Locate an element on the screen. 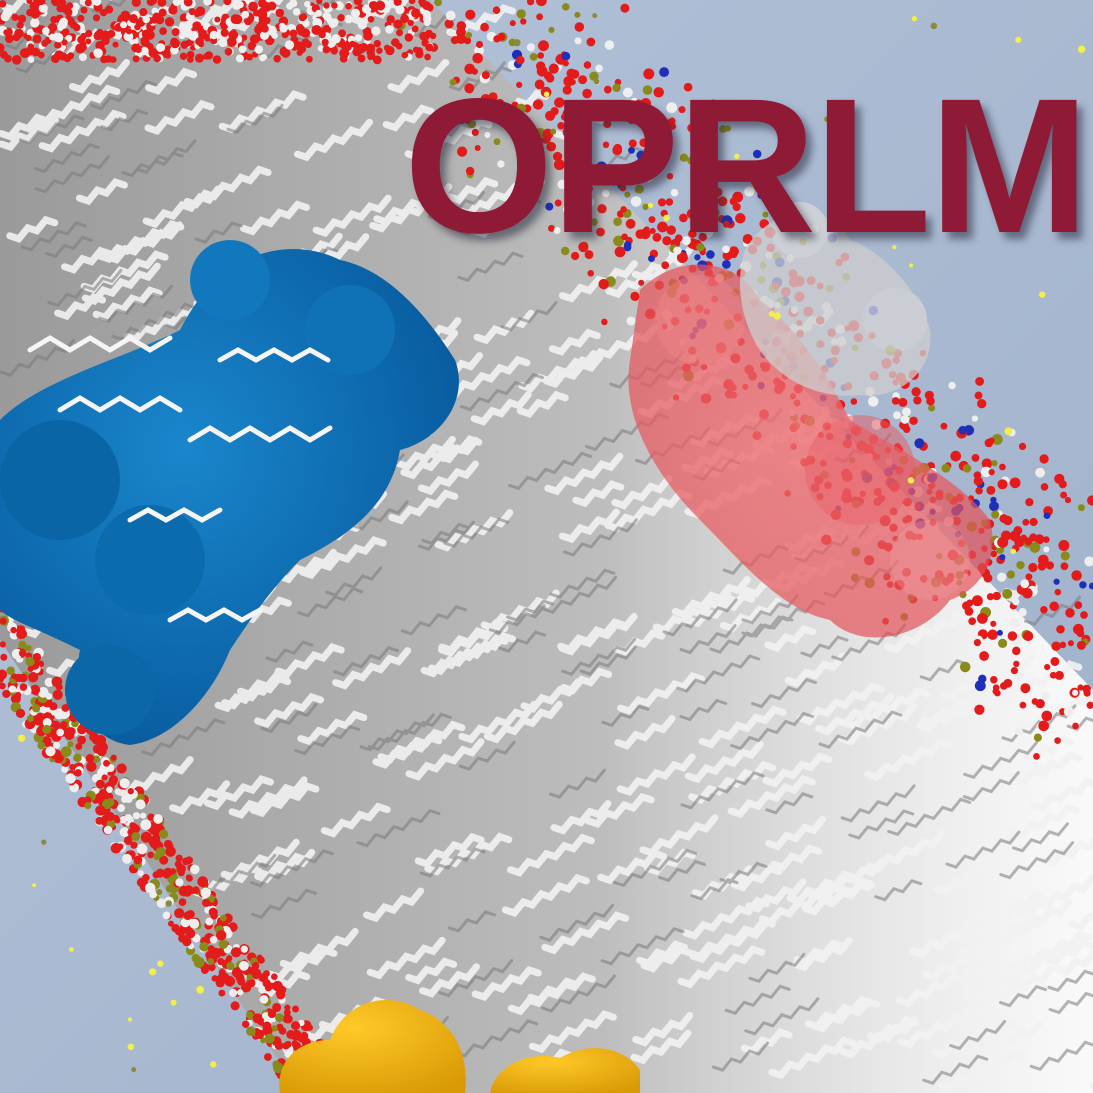  protein-yellow is located at coordinates (459, 1046).